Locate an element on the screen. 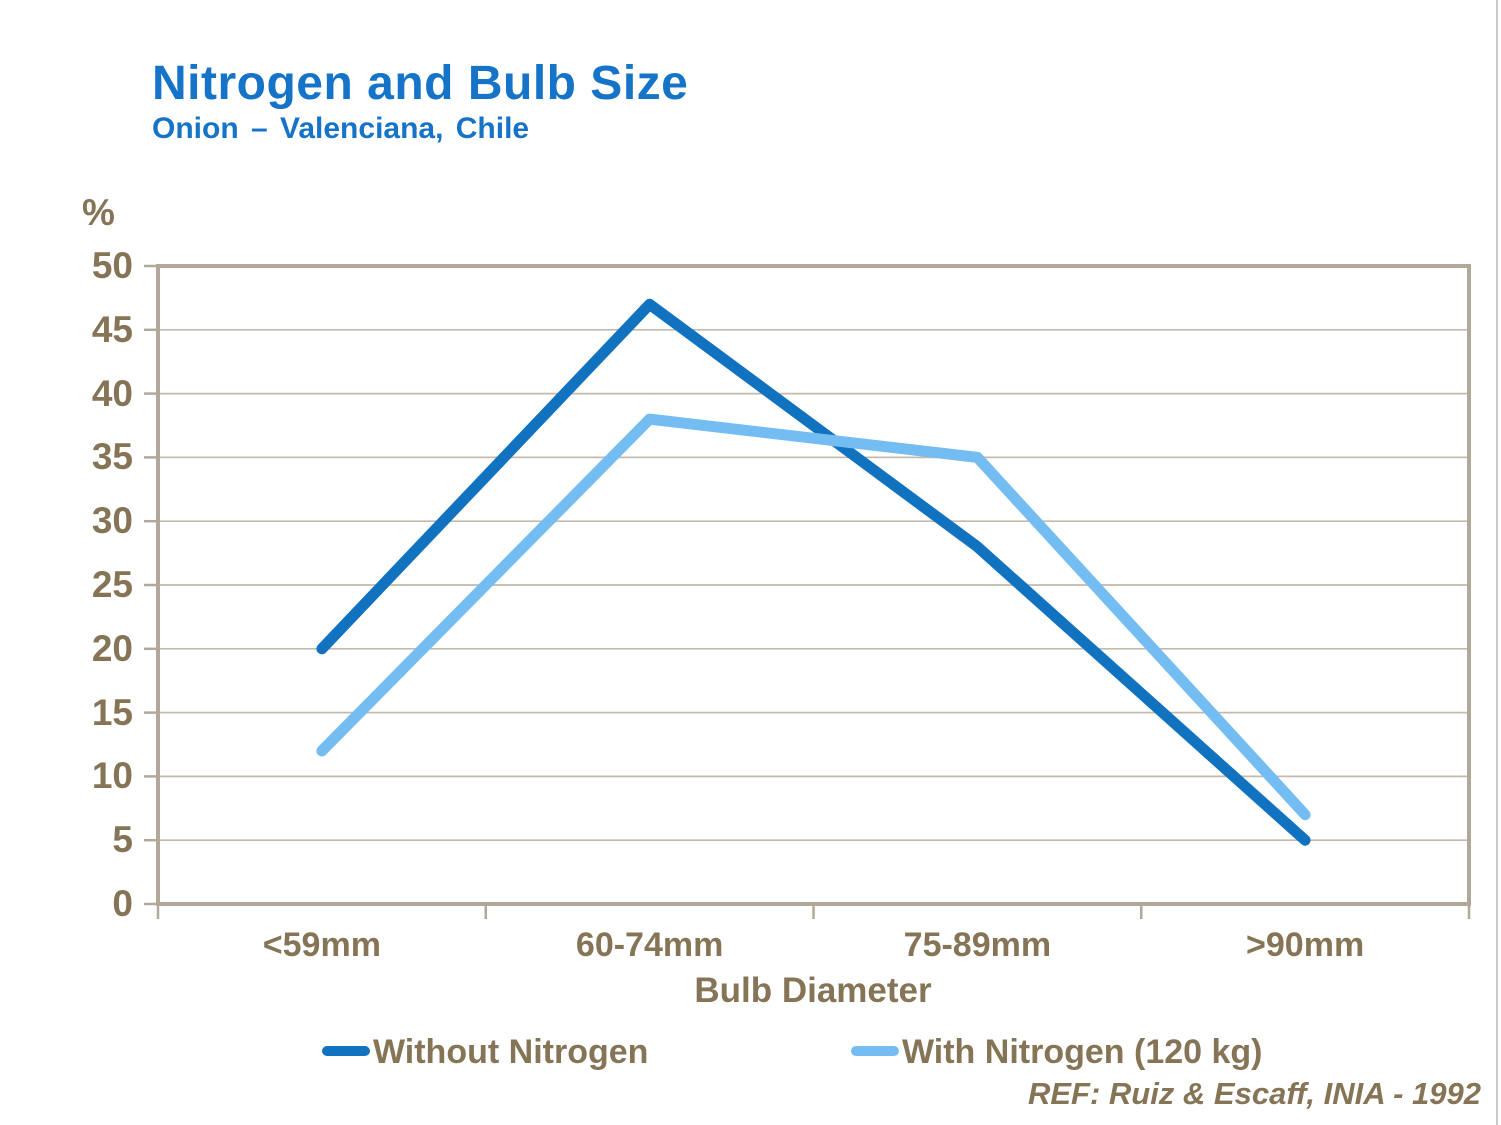  legend-item-without-nitrogen: Without Nitrogen is located at coordinates (485, 1052).